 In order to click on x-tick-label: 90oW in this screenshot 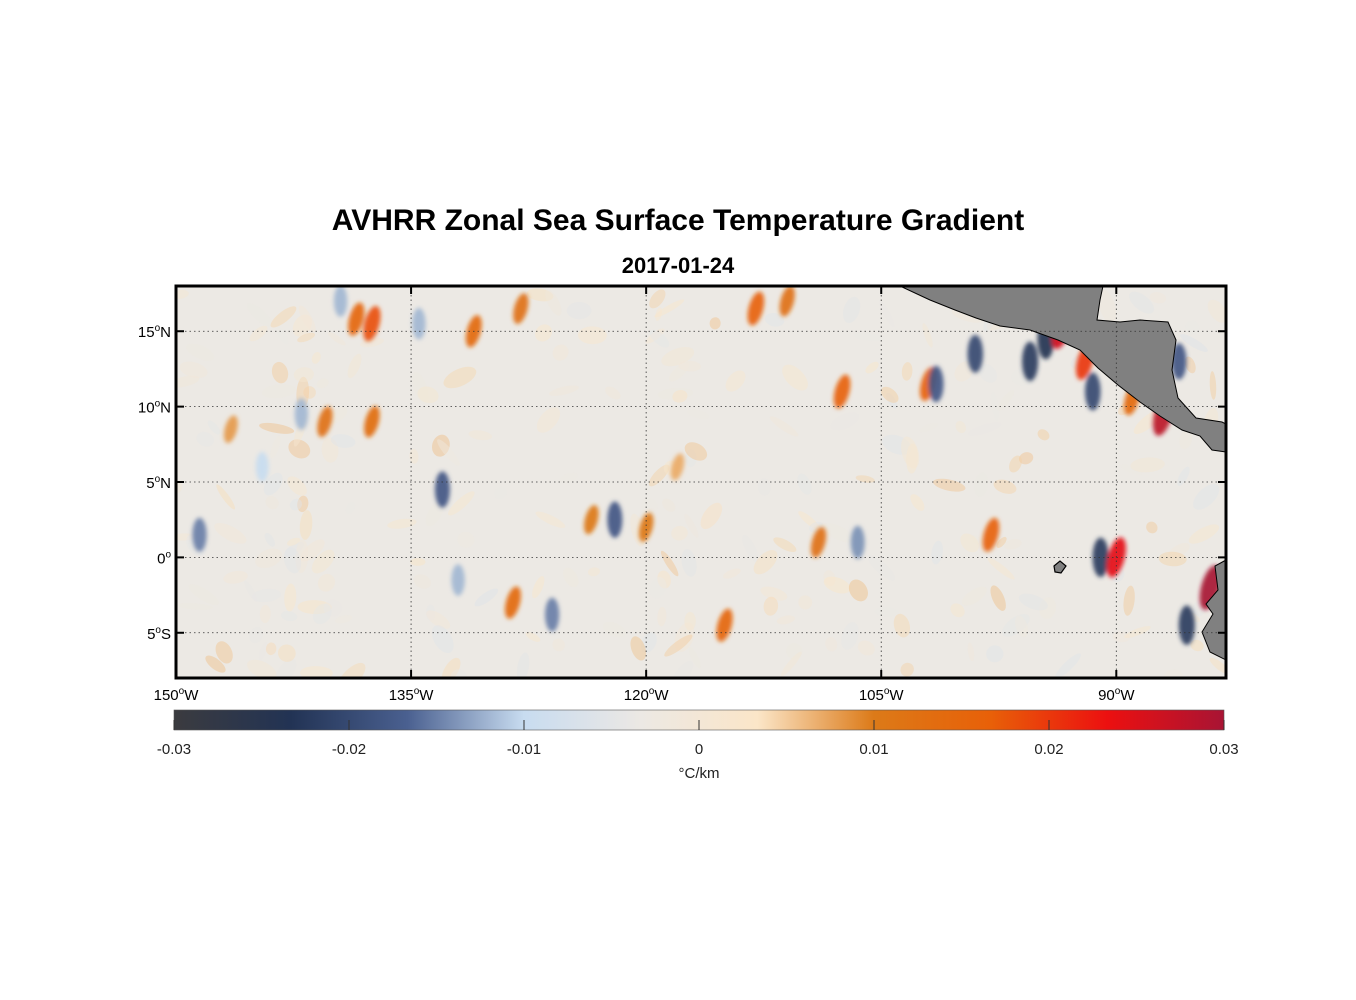, I will do `click(1116, 695)`.